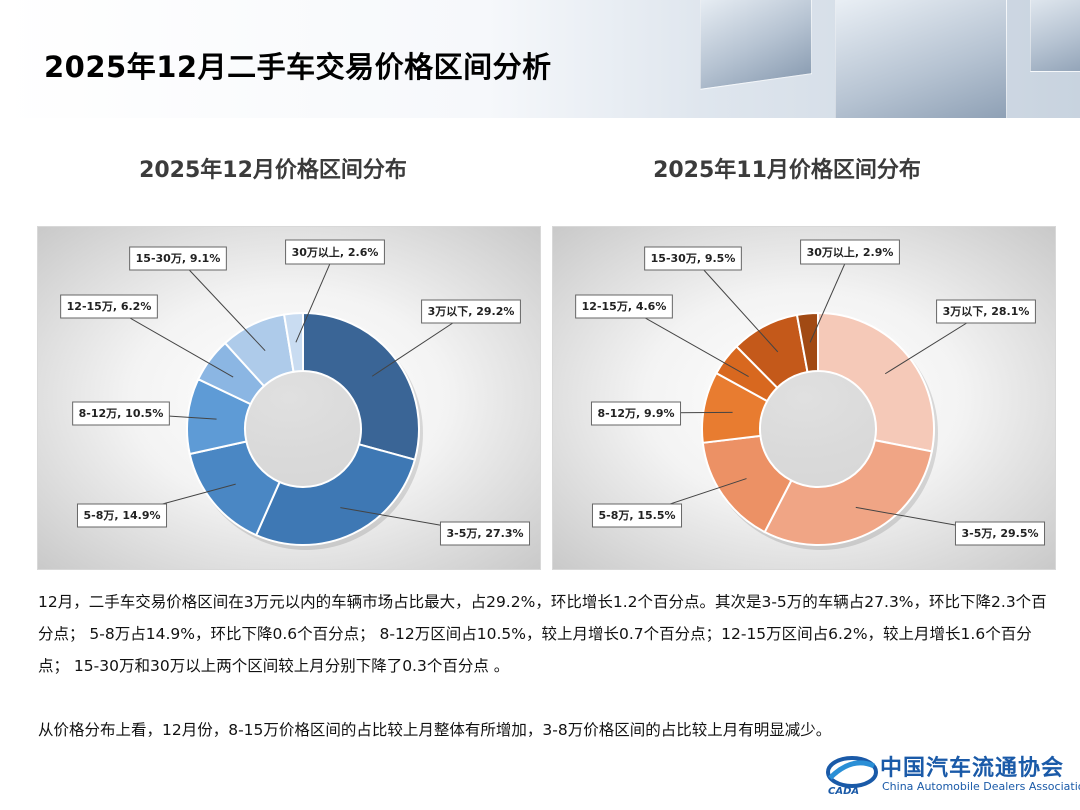 The width and height of the screenshot is (1080, 810). I want to click on data-label-text-1: 3-5万, 27.3%, so click(484, 533).